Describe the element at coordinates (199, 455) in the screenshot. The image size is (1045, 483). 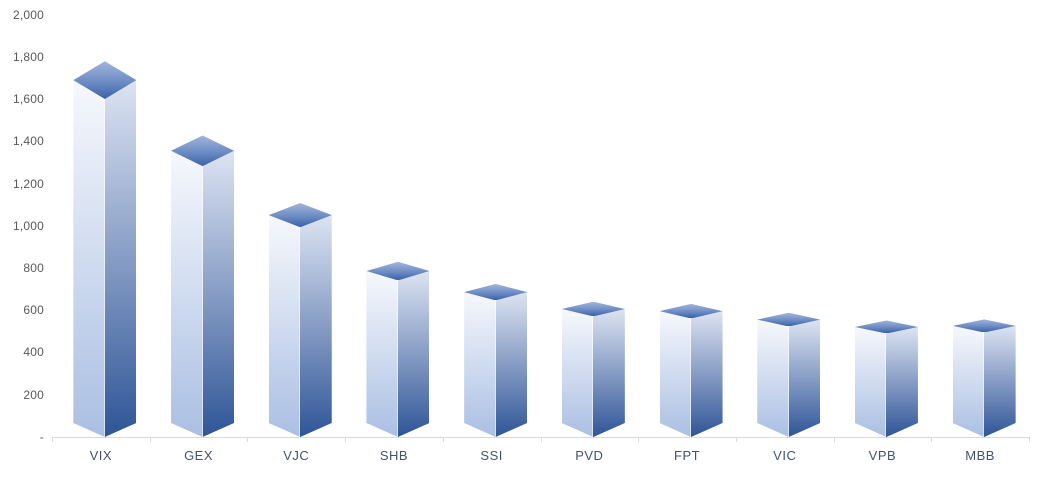
I see `category-label: GEX` at that location.